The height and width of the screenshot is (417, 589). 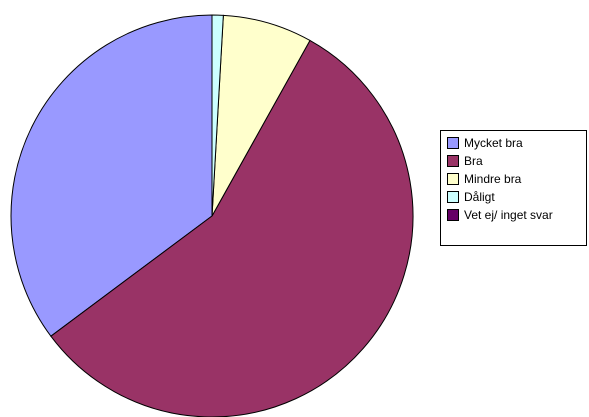 I want to click on legend-item-mycket-bra: Mycket bra, so click(x=516, y=143).